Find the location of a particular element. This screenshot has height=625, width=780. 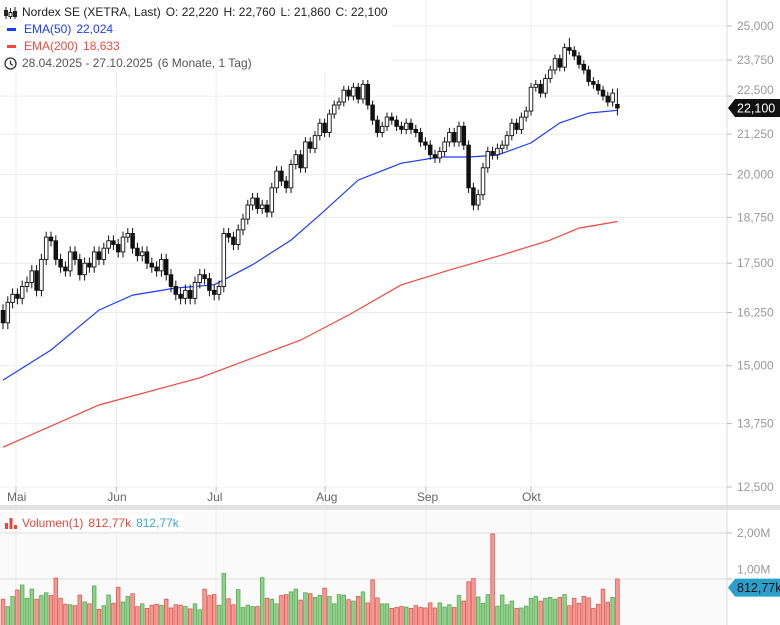

panel-separator is located at coordinates (390, 507).